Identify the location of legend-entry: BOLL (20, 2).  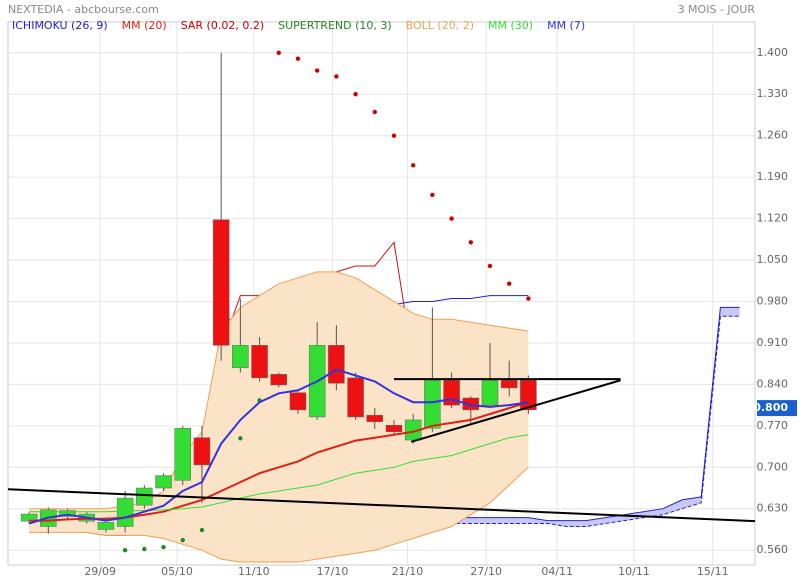
(440, 25).